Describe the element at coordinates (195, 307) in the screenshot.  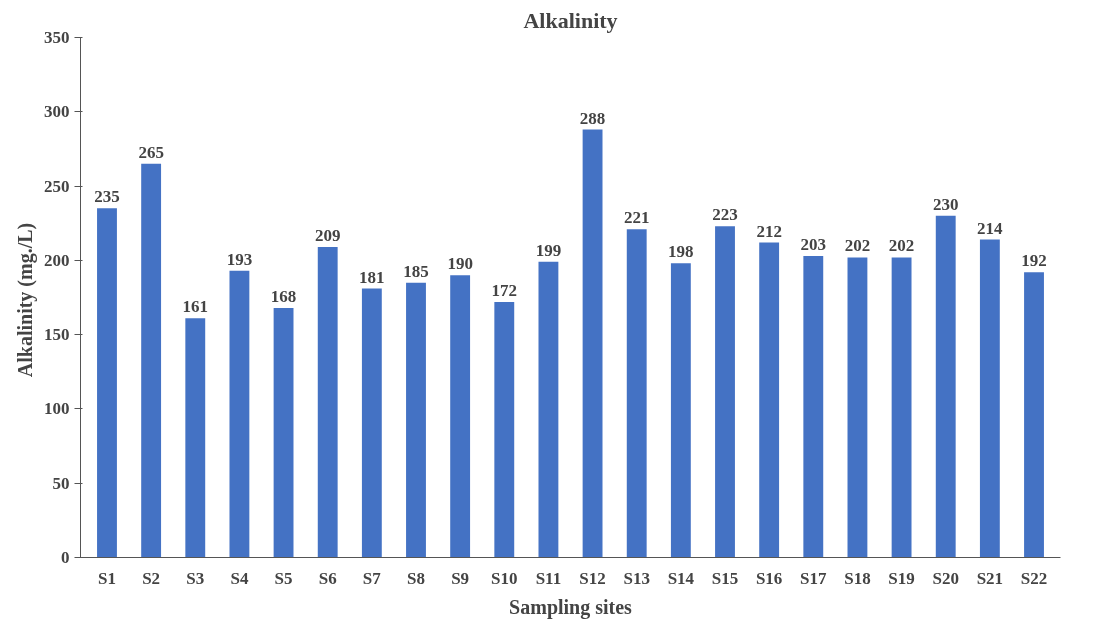
I see `data-label: 161` at that location.